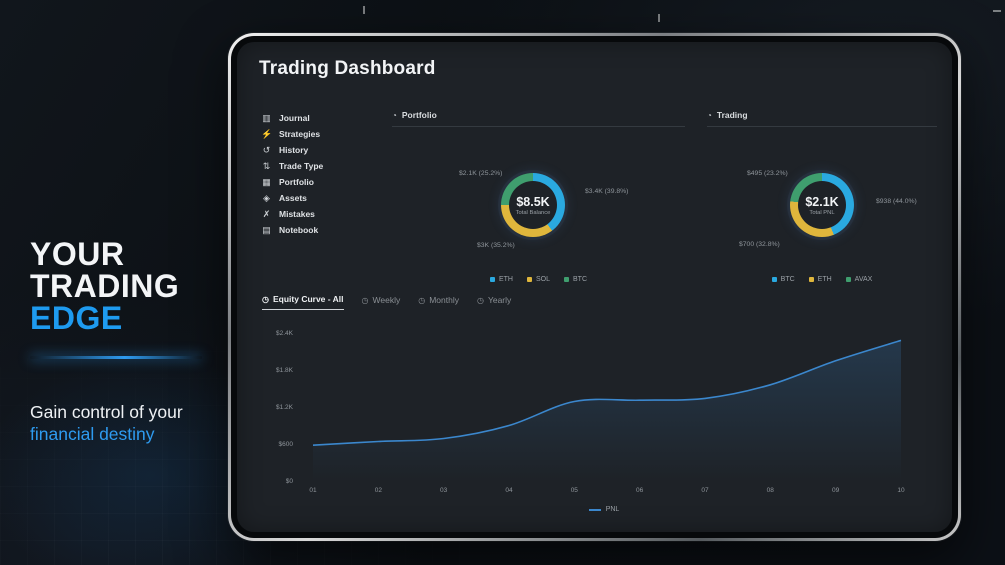 The width and height of the screenshot is (1005, 565). I want to click on tab-label: Weekly, so click(386, 300).